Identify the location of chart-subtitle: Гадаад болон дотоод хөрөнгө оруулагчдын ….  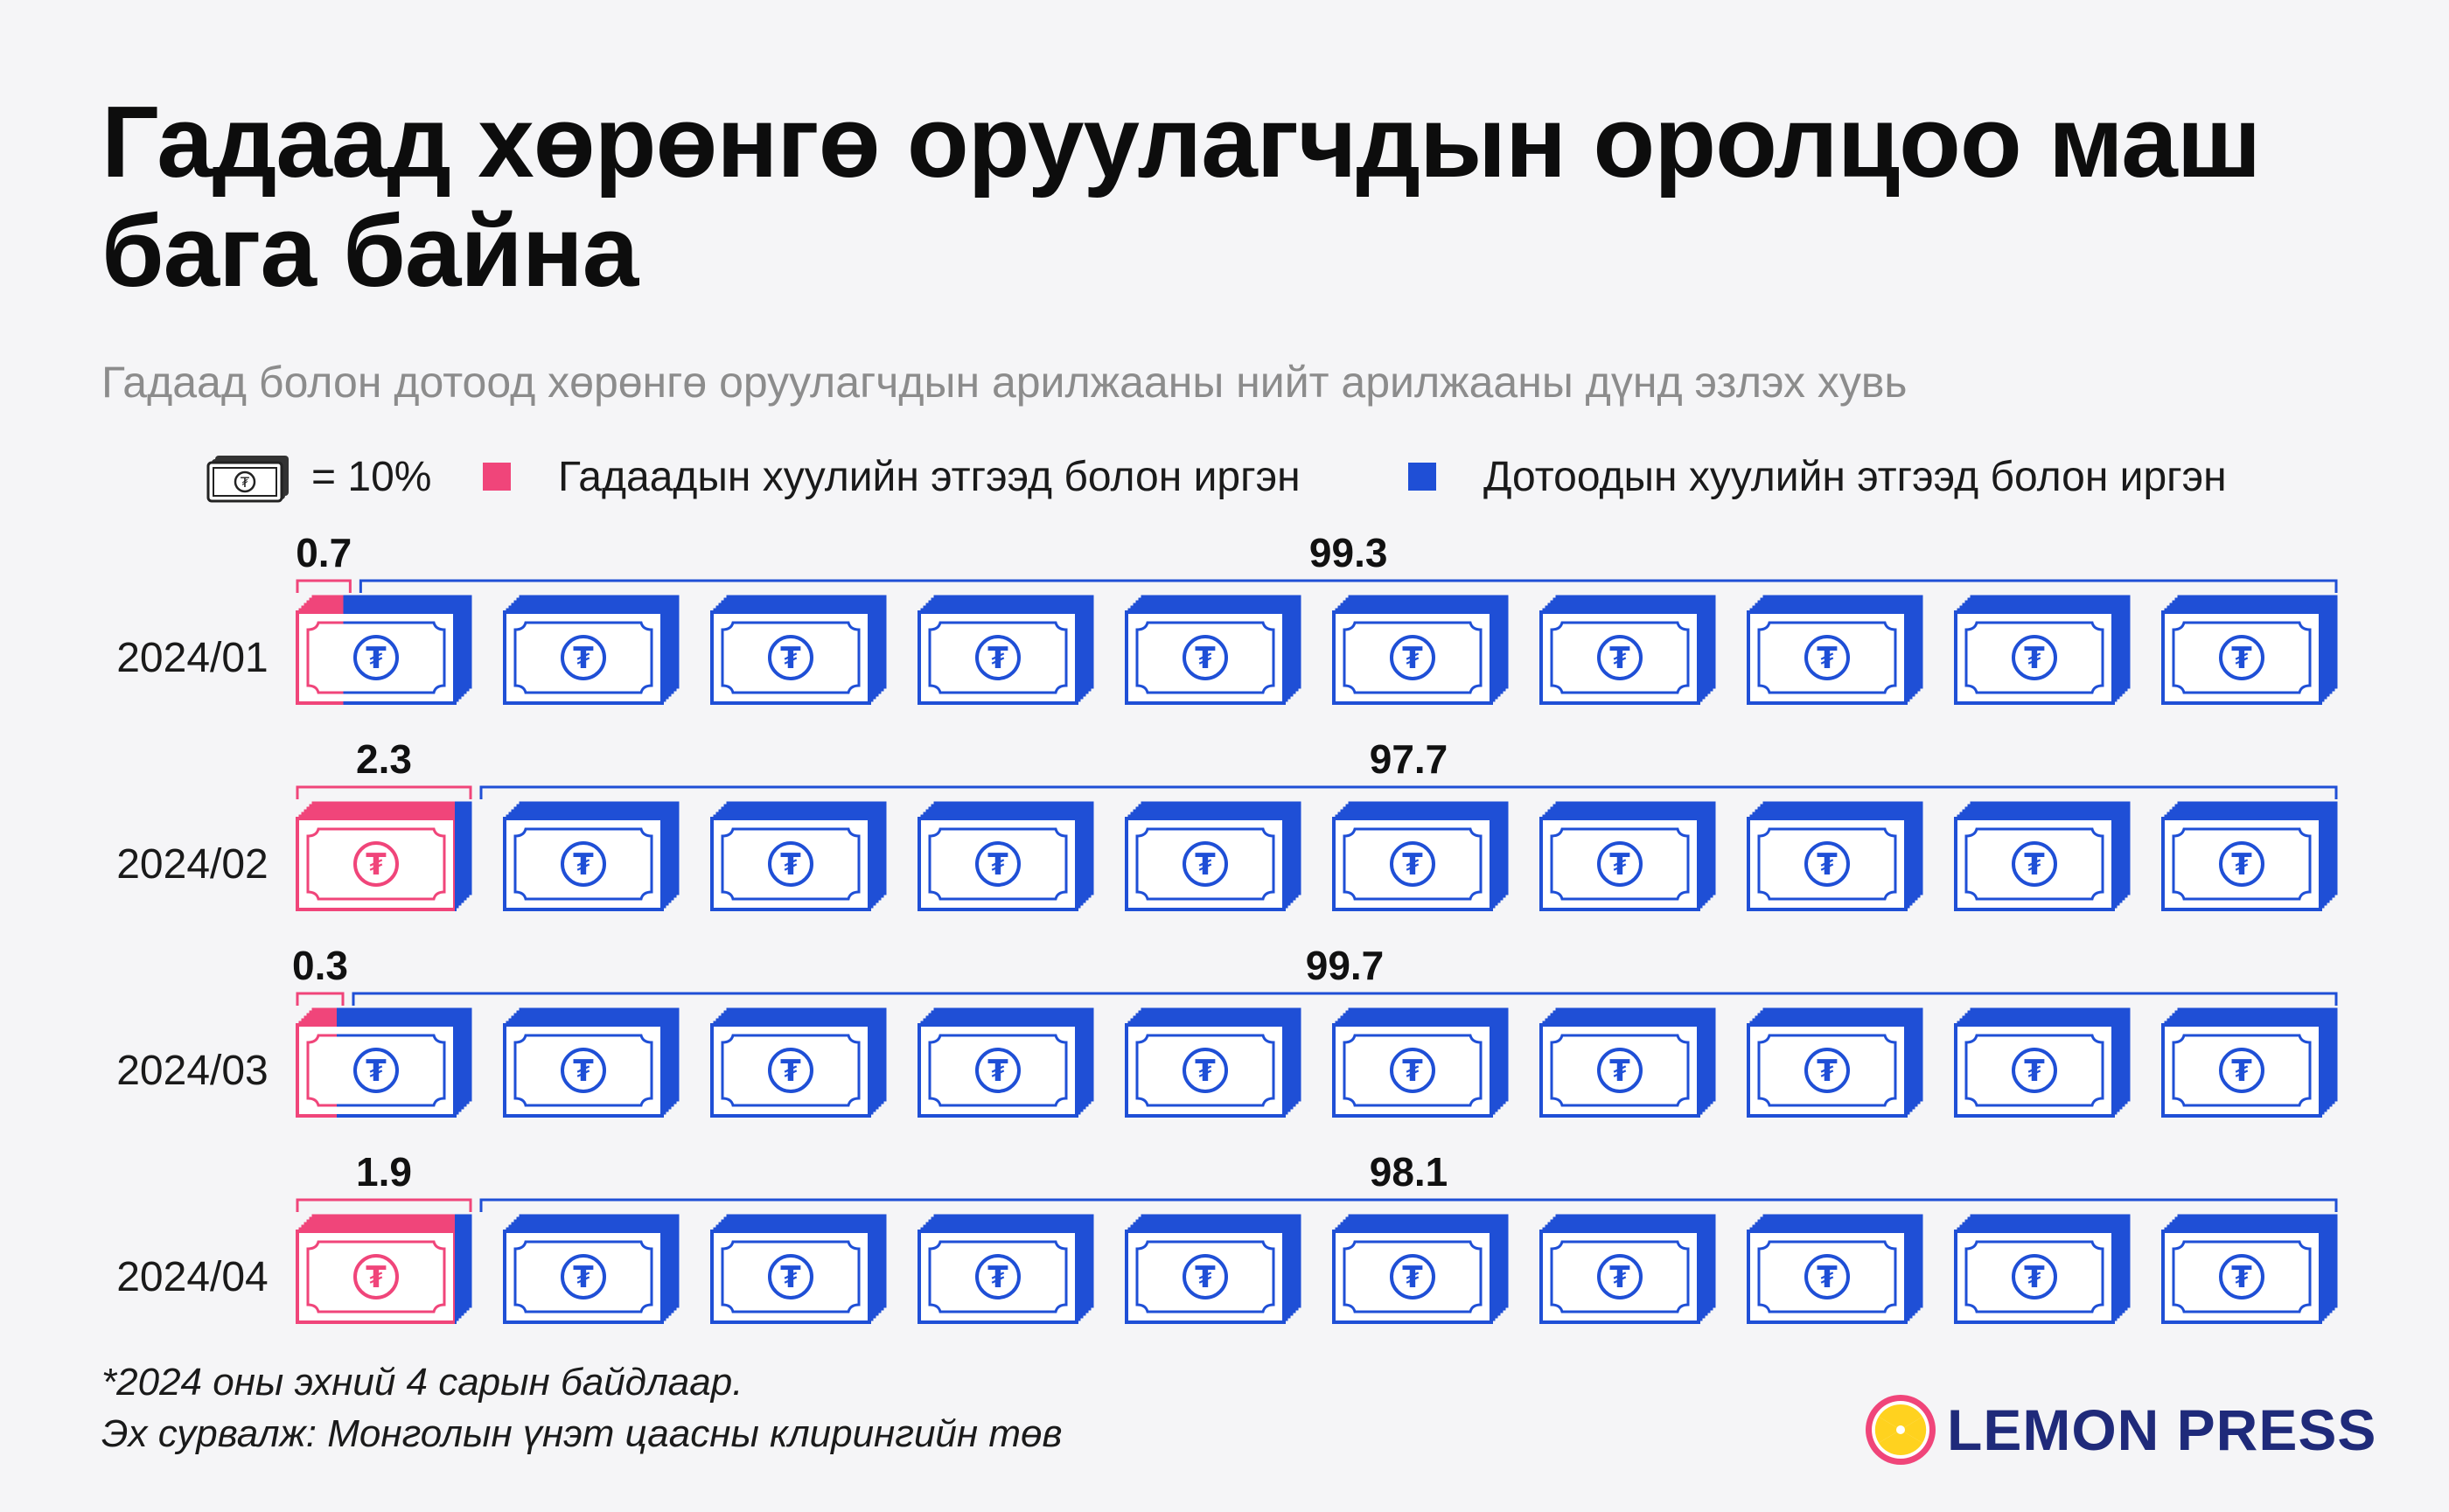
(1004, 383).